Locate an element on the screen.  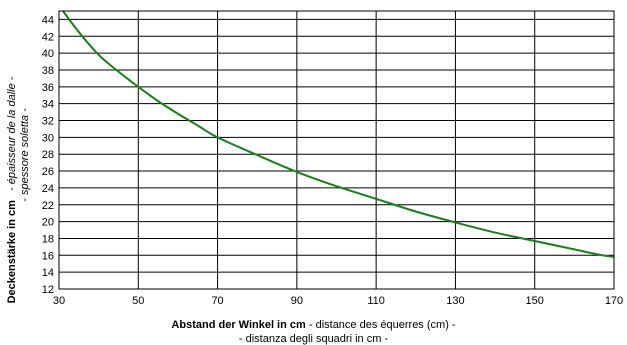
y-tick-label: 30 is located at coordinates (48, 138).